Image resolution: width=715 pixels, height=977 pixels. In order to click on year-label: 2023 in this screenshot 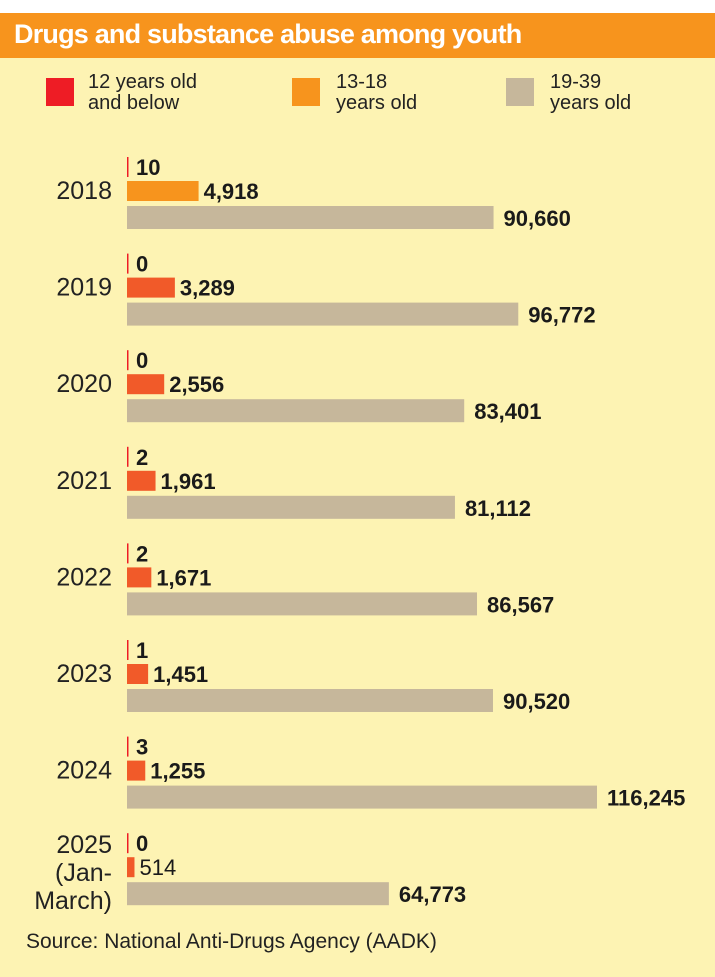, I will do `click(84, 674)`.